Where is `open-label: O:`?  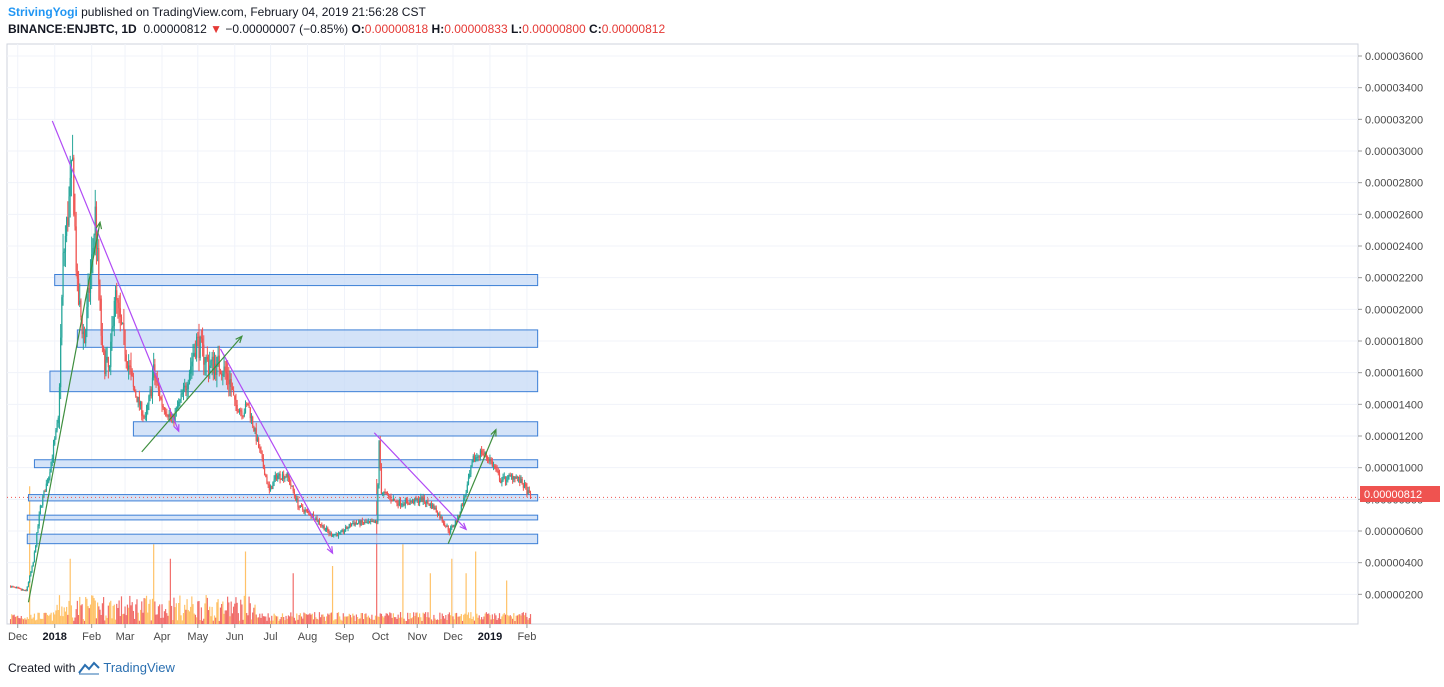 open-label: O: is located at coordinates (358, 29).